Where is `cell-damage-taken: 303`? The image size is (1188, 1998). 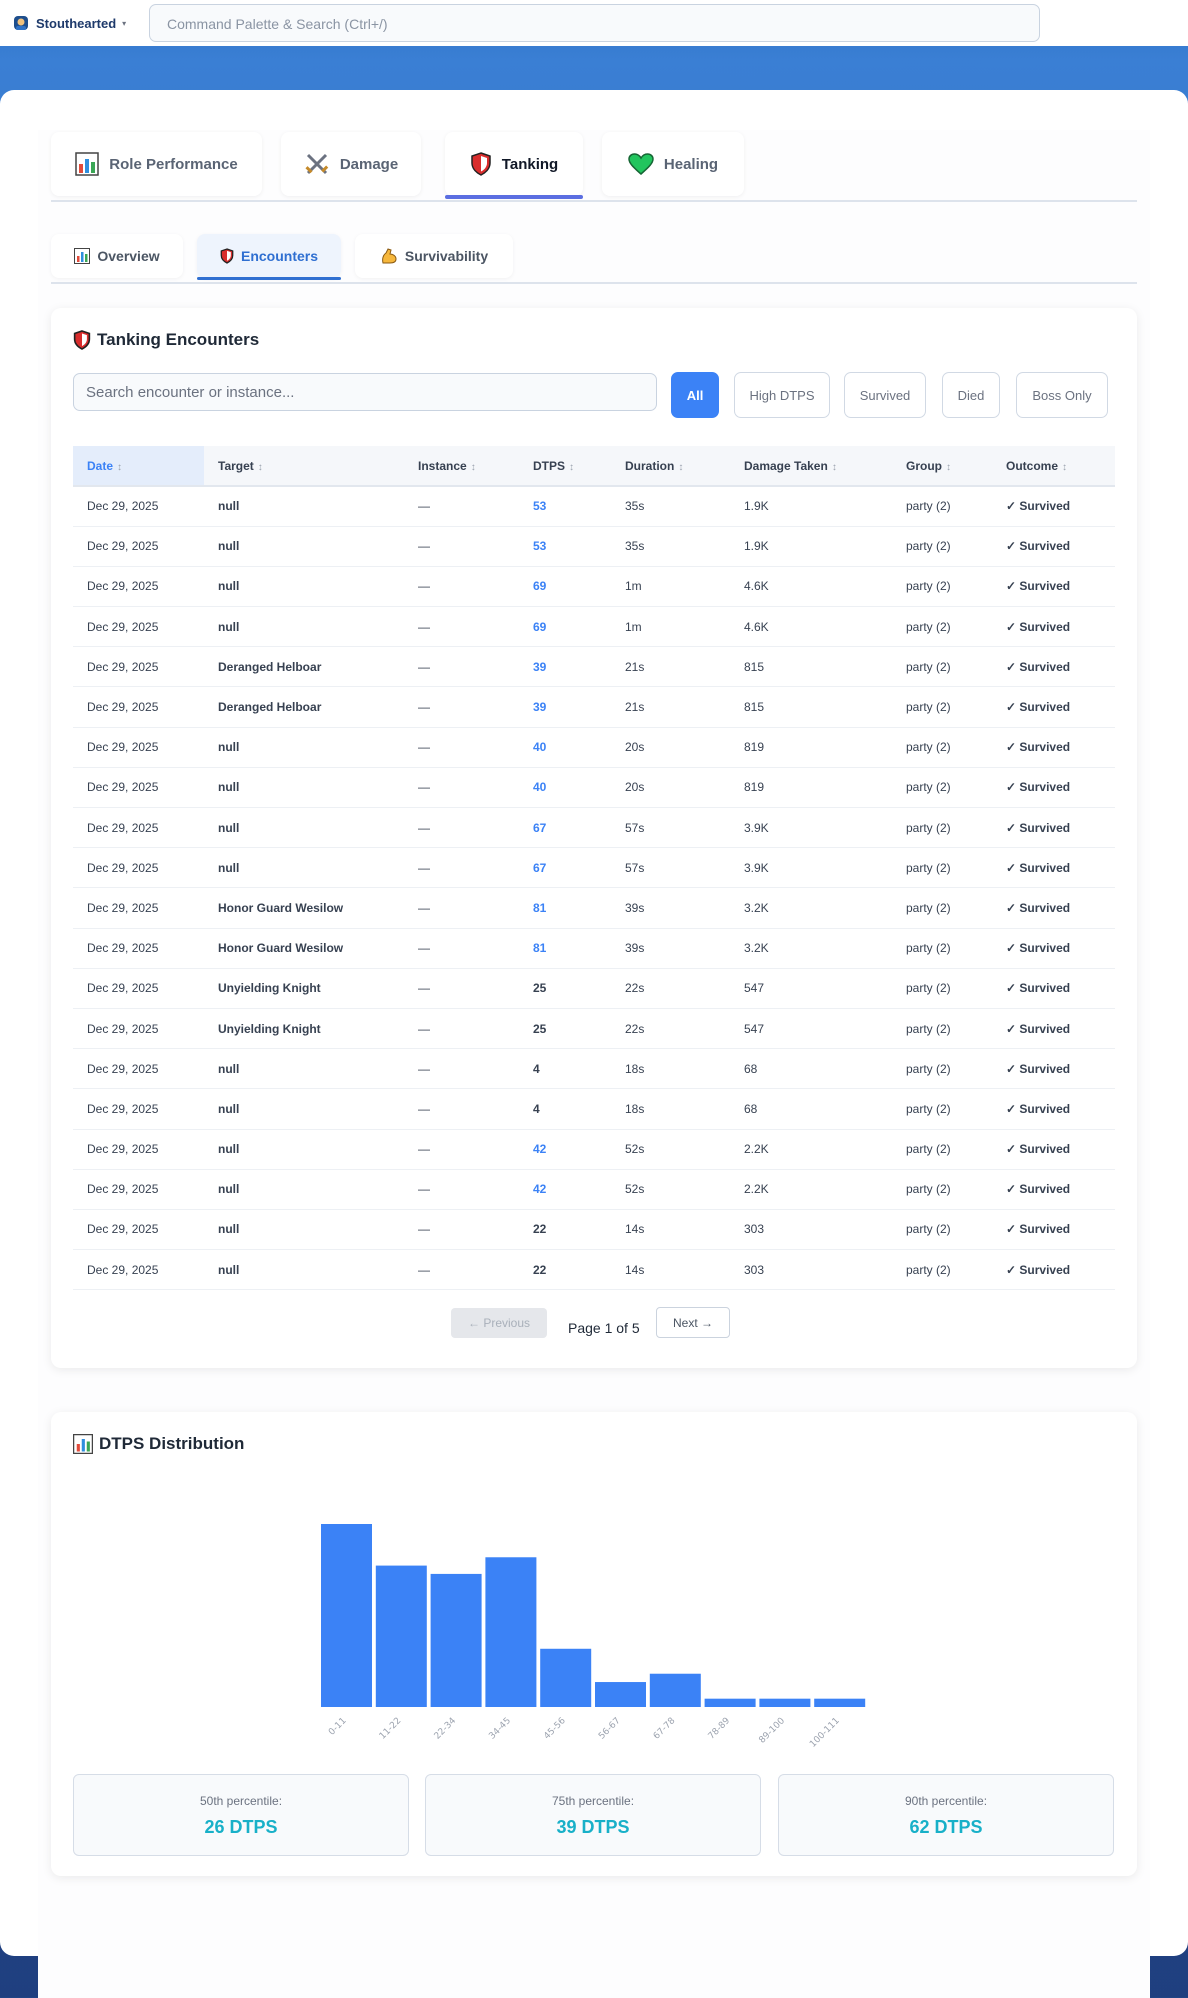 cell-damage-taken: 303 is located at coordinates (811, 1230).